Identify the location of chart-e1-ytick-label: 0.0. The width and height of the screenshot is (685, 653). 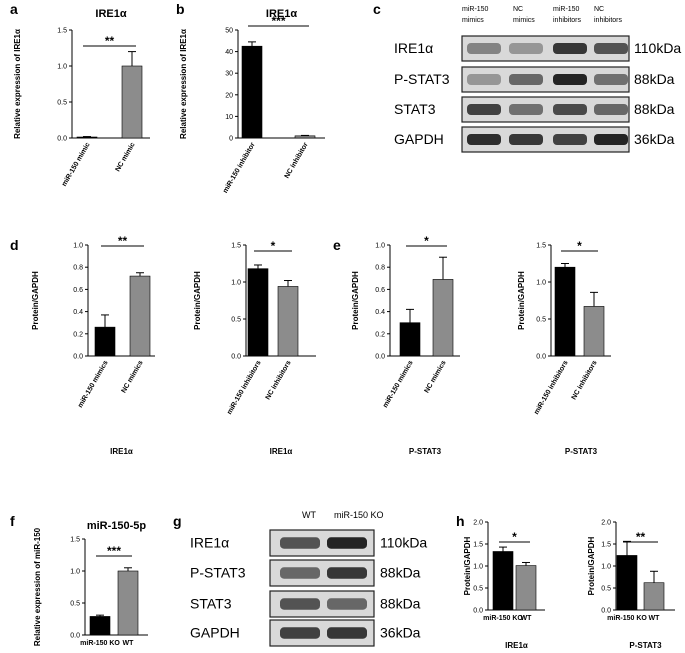
(380, 357).